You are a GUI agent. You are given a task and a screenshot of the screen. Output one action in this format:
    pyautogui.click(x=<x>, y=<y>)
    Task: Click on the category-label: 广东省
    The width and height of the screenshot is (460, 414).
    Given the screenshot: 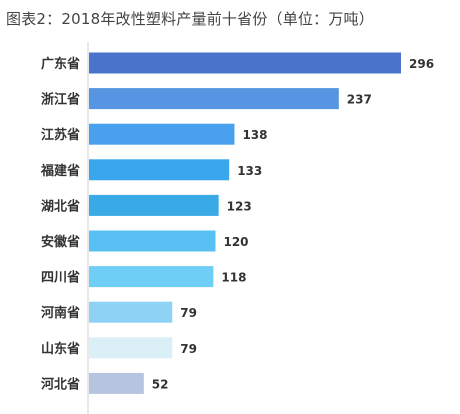 What is the action you would take?
    pyautogui.click(x=60, y=64)
    